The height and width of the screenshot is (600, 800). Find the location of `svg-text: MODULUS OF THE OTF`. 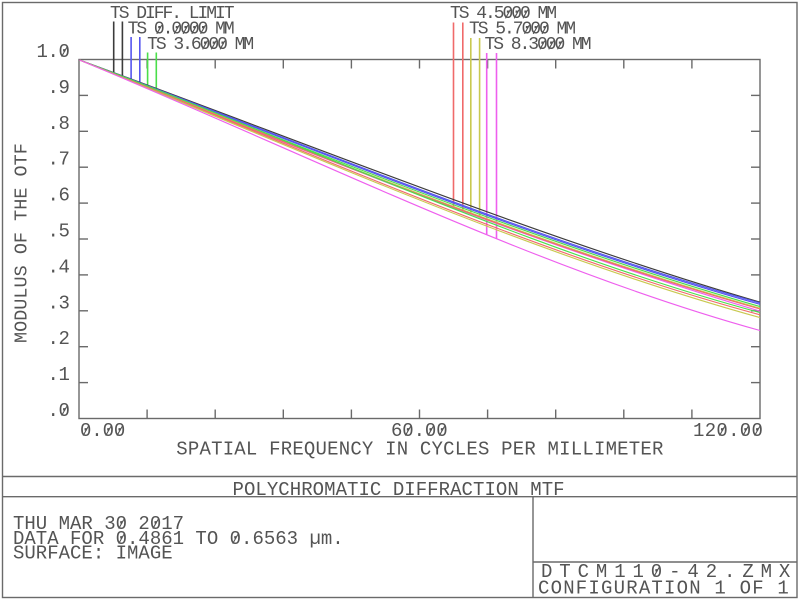

svg-text: MODULUS OF THE OTF is located at coordinates (21, 243).